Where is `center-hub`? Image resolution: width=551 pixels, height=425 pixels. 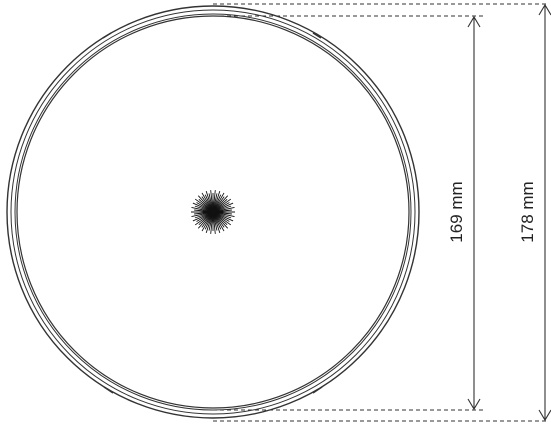 center-hub is located at coordinates (213, 212).